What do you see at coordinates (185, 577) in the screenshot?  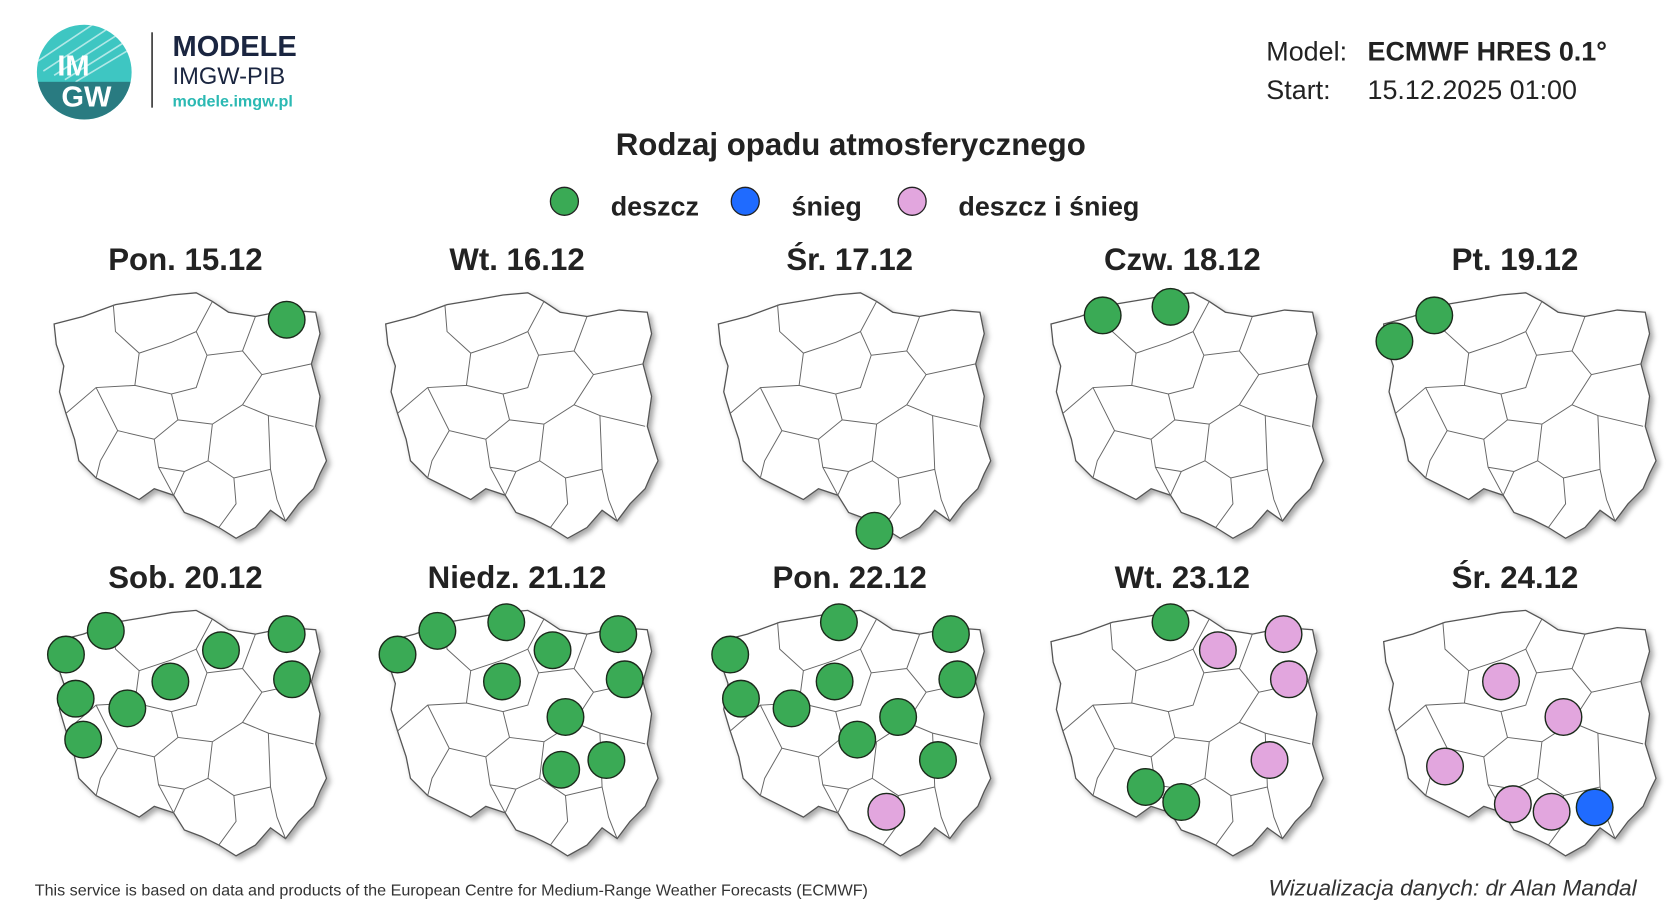 I see `panel-title: Sob. 20.12` at bounding box center [185, 577].